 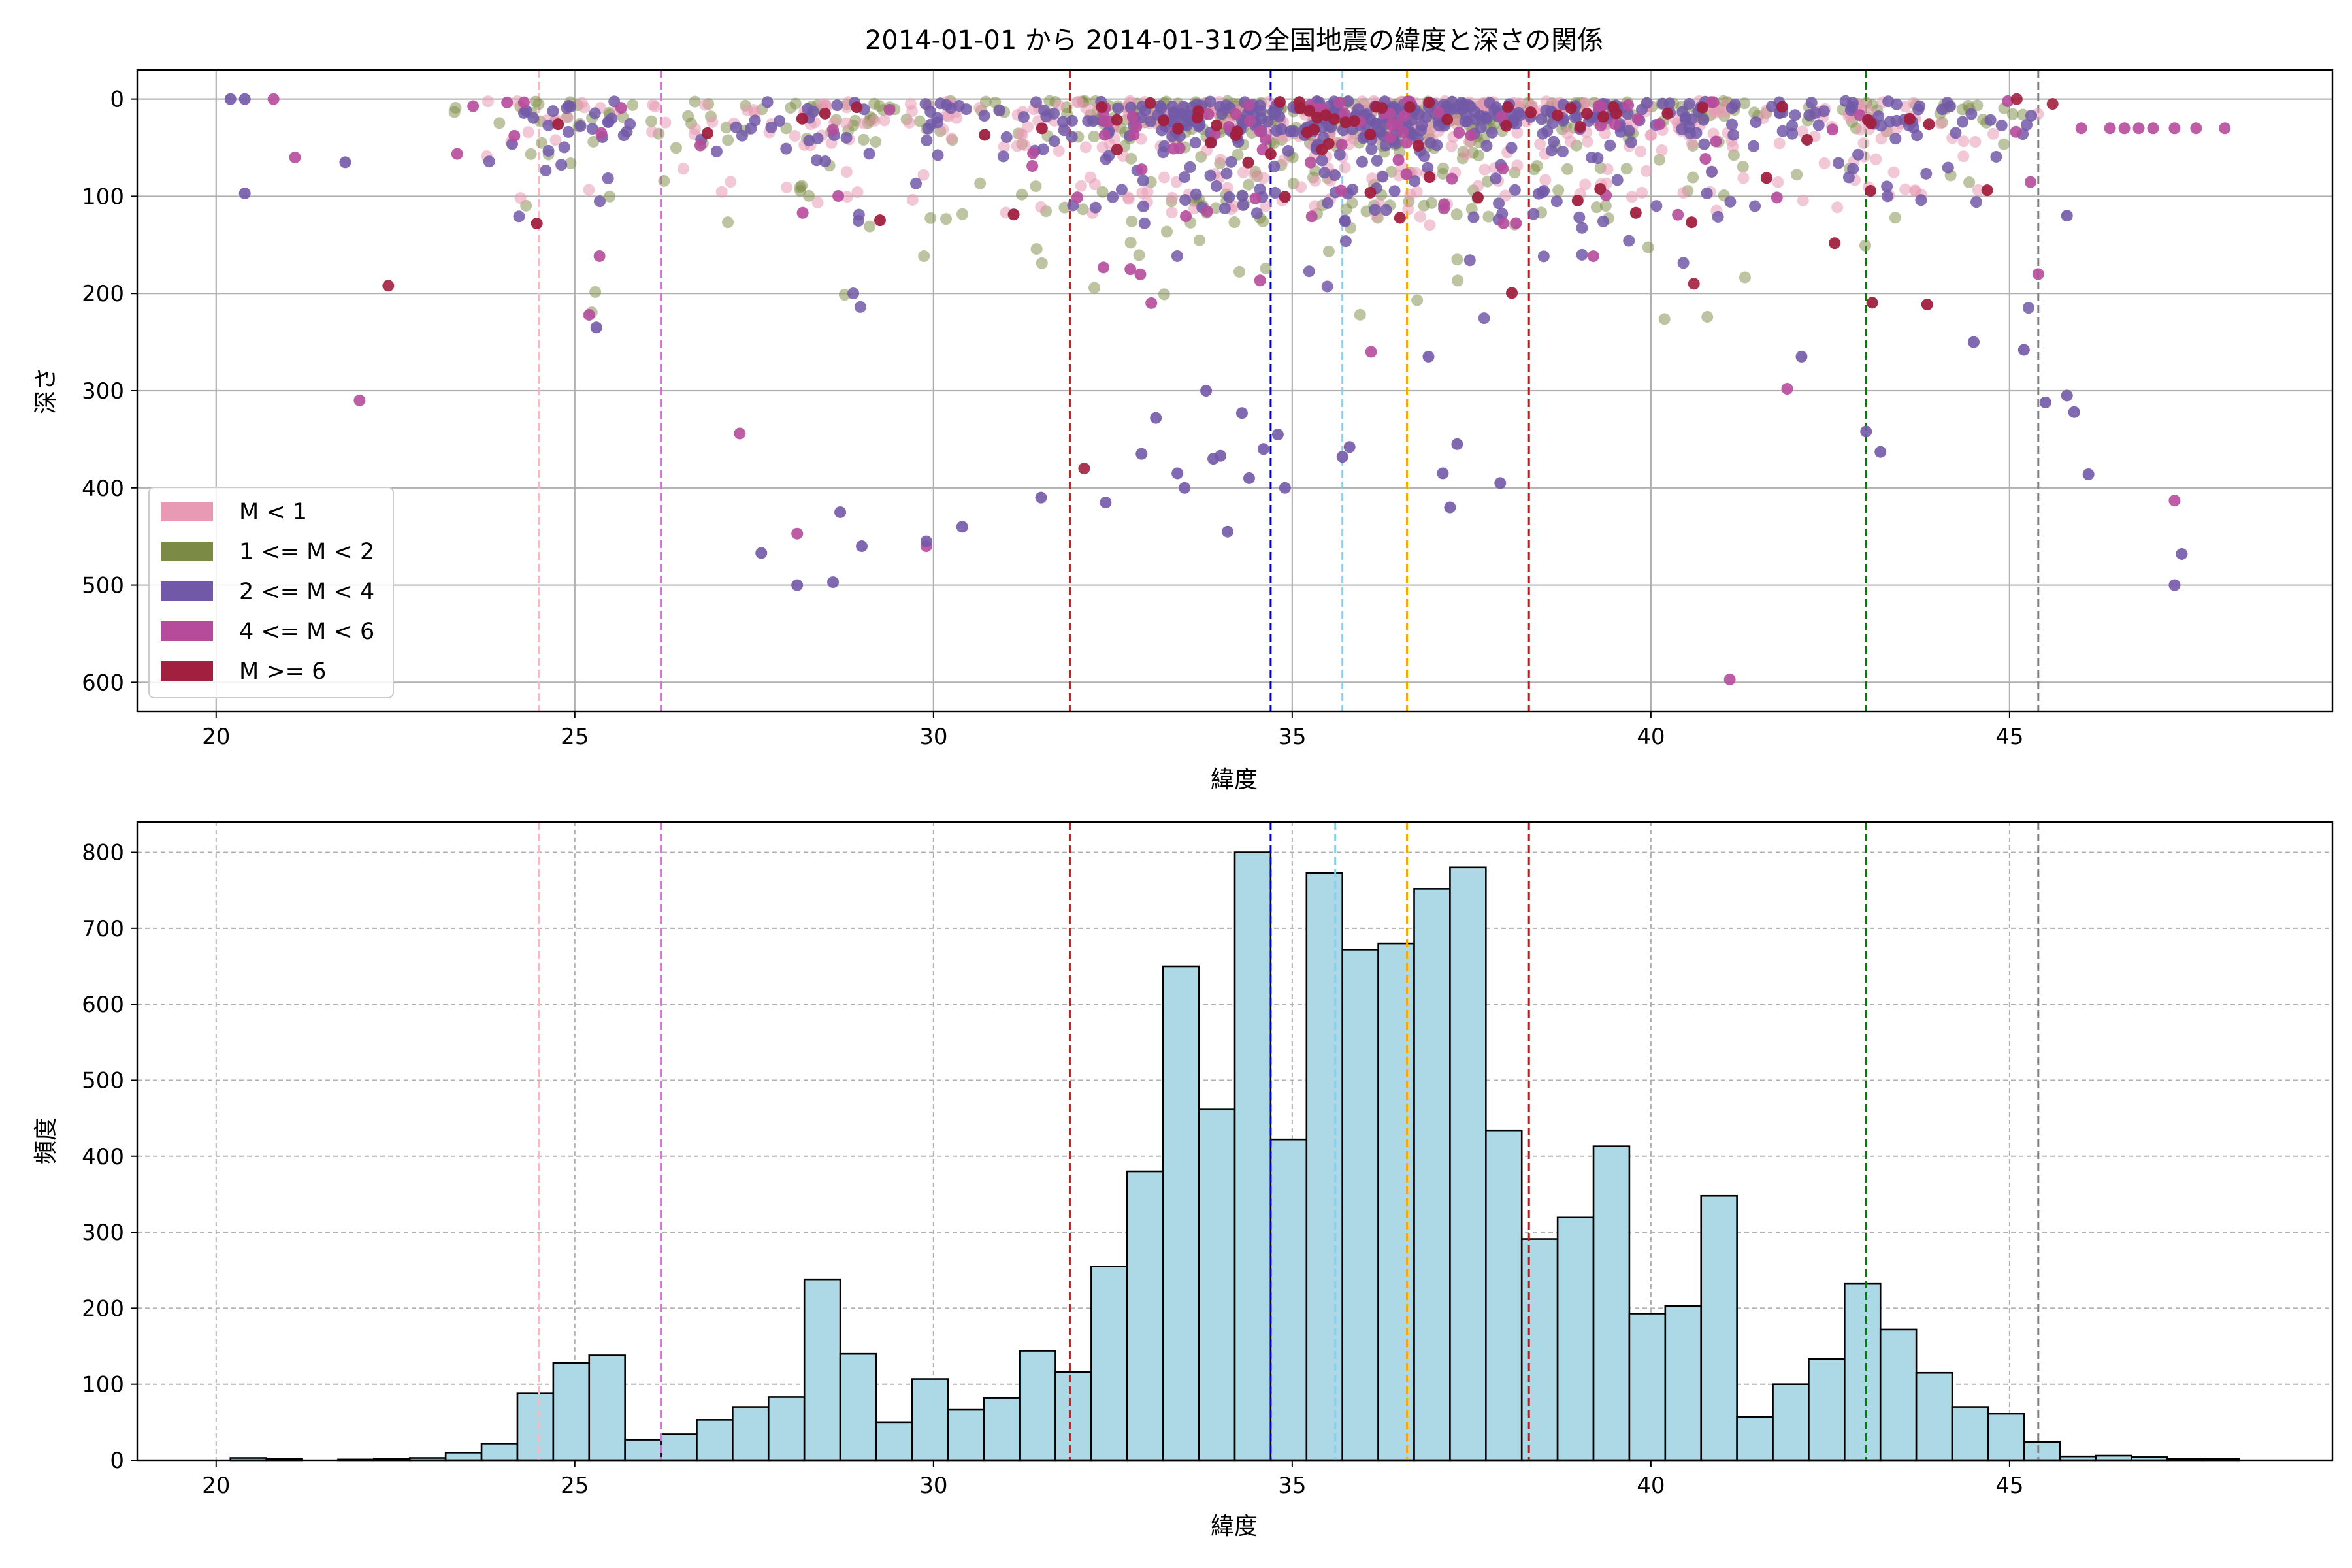 What do you see at coordinates (1113, 1479) in the screenshot?
I see `histogram-x-ticks: 20 25 30 35 40 45` at bounding box center [1113, 1479].